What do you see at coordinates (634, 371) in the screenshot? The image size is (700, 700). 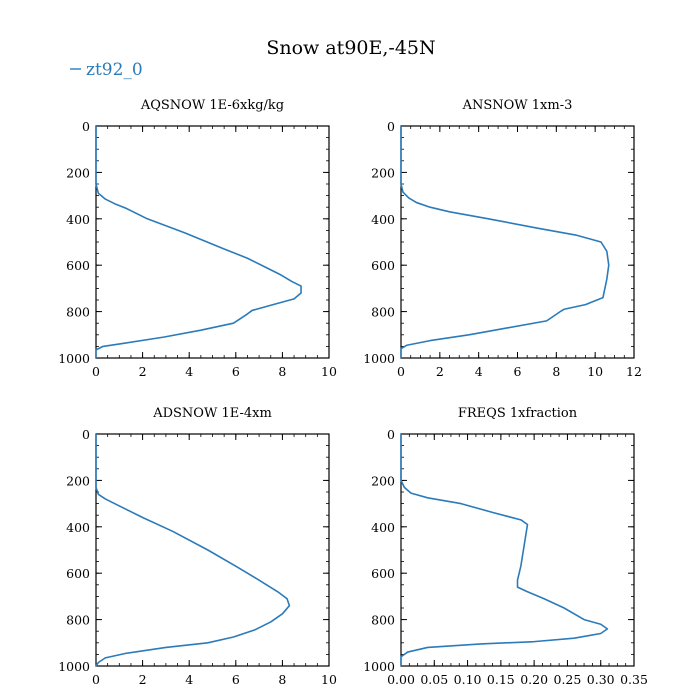 I see `x-tick-label: 12` at bounding box center [634, 371].